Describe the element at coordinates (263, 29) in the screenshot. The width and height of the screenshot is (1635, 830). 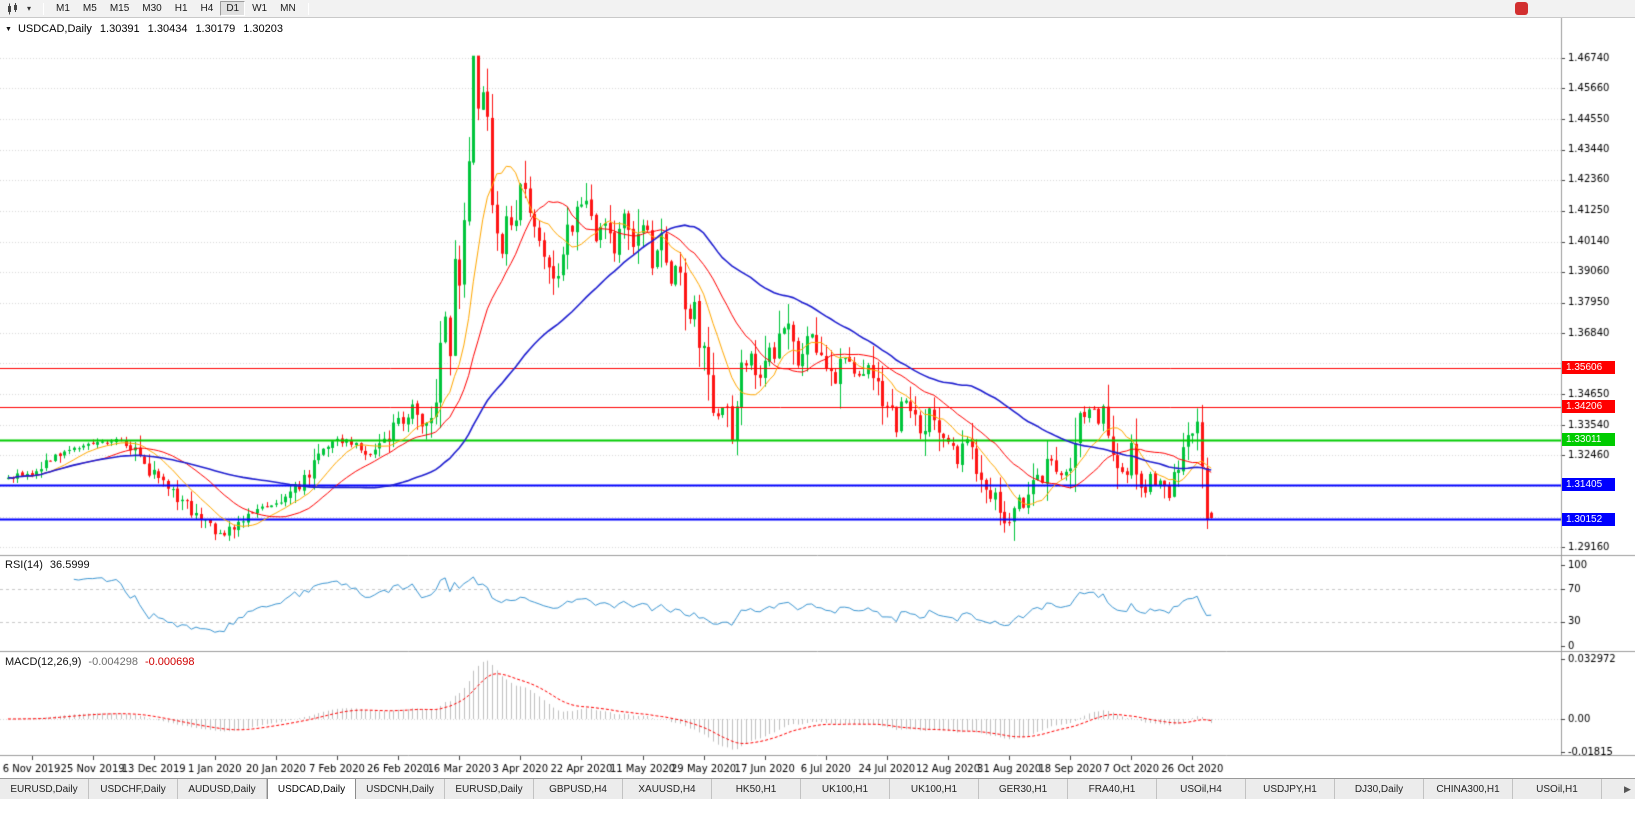
I see `close-value: 1.30203` at that location.